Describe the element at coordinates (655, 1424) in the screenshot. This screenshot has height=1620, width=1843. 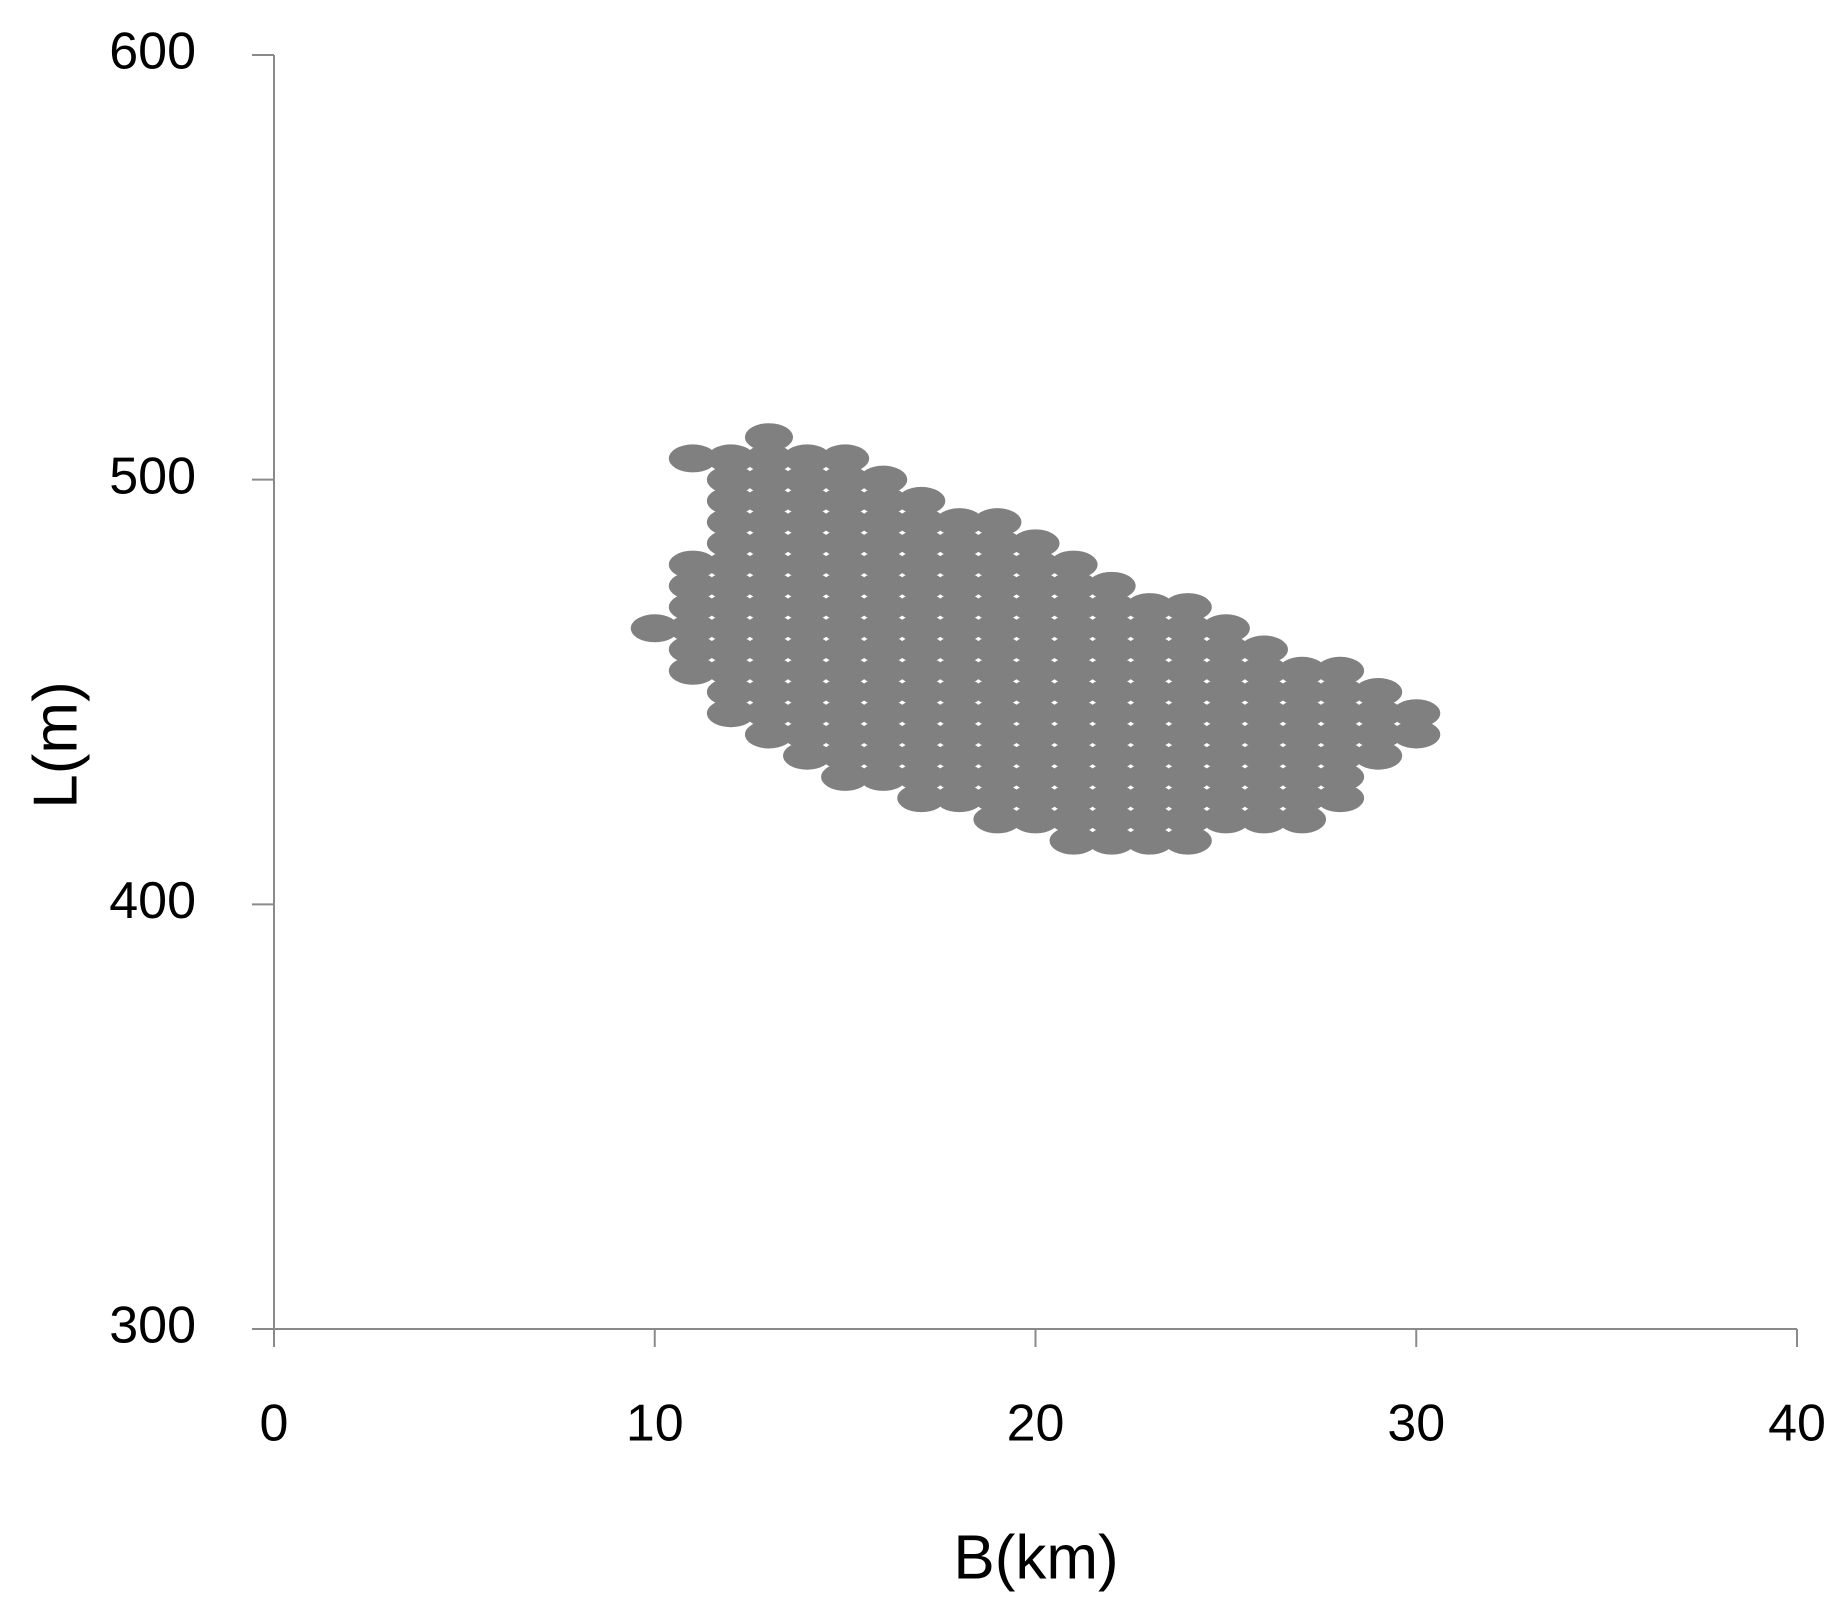
I see `x-tick-label: 10` at that location.